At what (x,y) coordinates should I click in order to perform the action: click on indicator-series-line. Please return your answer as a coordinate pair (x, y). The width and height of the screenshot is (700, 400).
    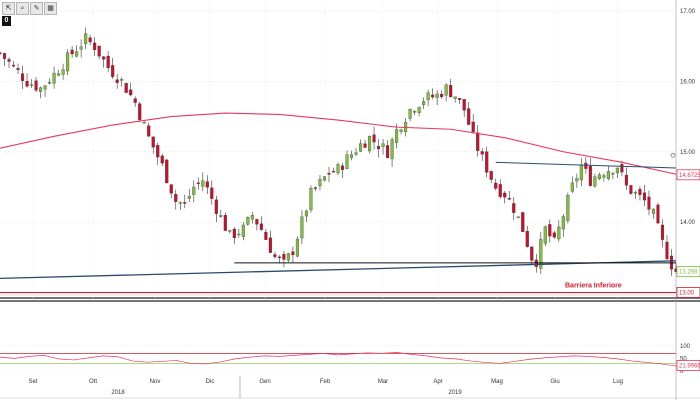
    Looking at the image, I should click on (338, 359).